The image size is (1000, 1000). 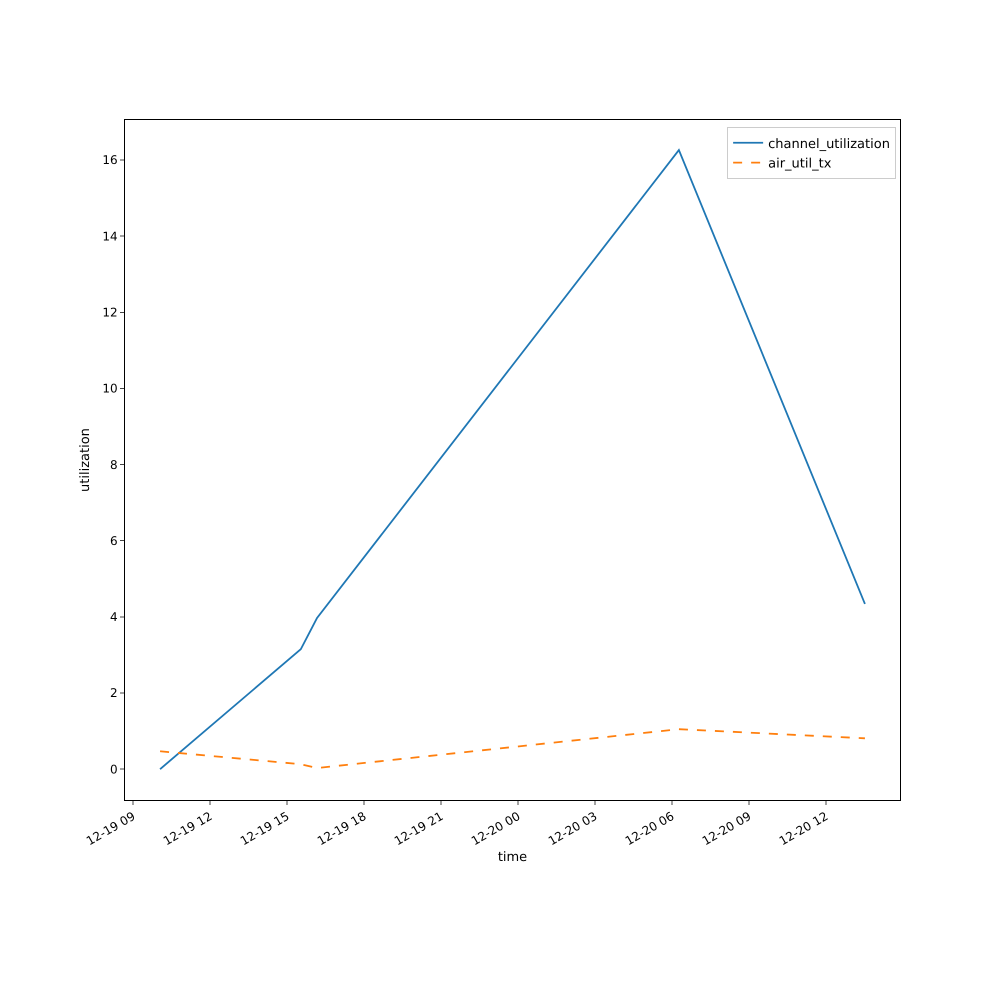 What do you see at coordinates (513, 858) in the screenshot?
I see `x-axis-title: time` at bounding box center [513, 858].